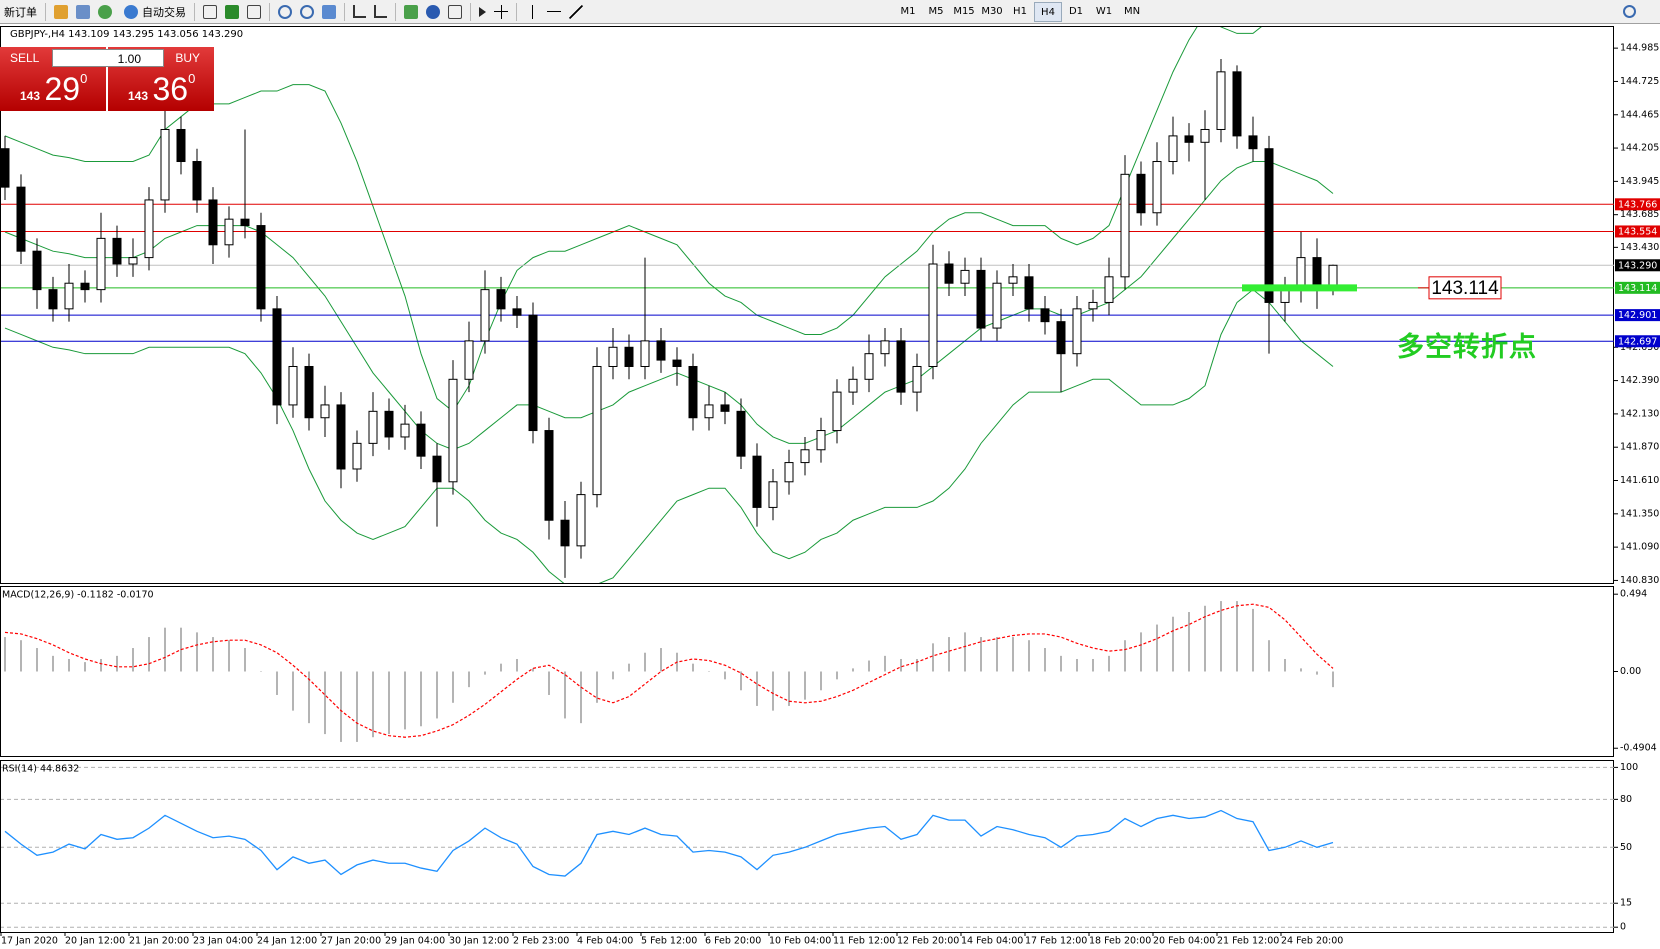  Describe the element at coordinates (1132, 11) in the screenshot. I see `timeframe-button: MN` at that location.